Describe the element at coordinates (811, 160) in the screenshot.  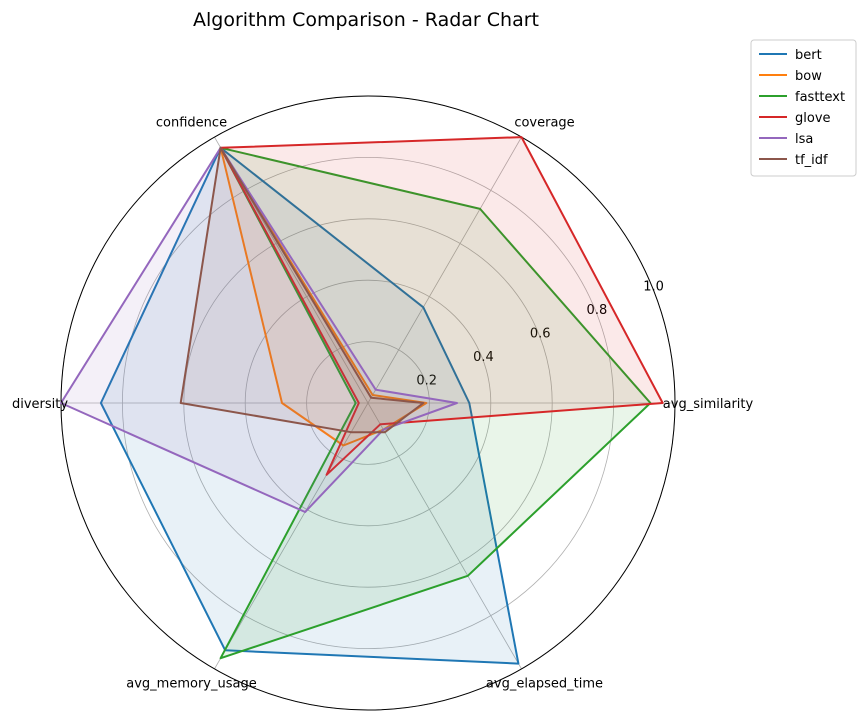
I see `legend-label-tf_idf: tf_idf` at that location.